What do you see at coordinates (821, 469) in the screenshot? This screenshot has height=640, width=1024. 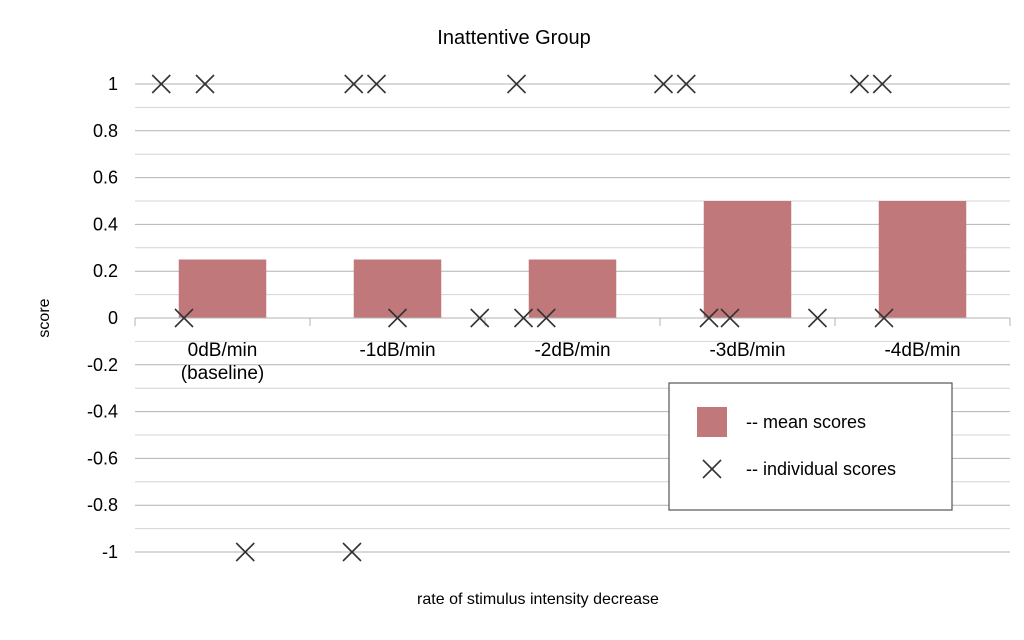 I see `legend-label-individual-scores: -- individual scores` at bounding box center [821, 469].